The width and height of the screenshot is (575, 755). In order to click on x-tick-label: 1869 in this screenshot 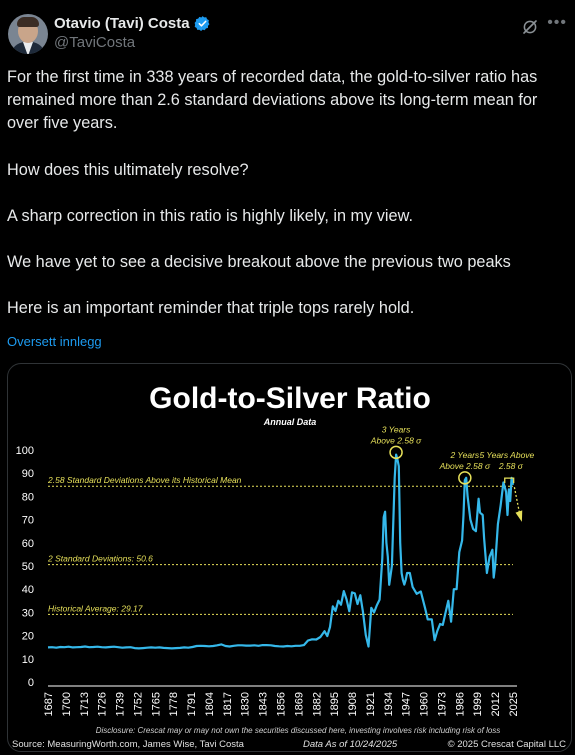, I will do `click(299, 704)`.